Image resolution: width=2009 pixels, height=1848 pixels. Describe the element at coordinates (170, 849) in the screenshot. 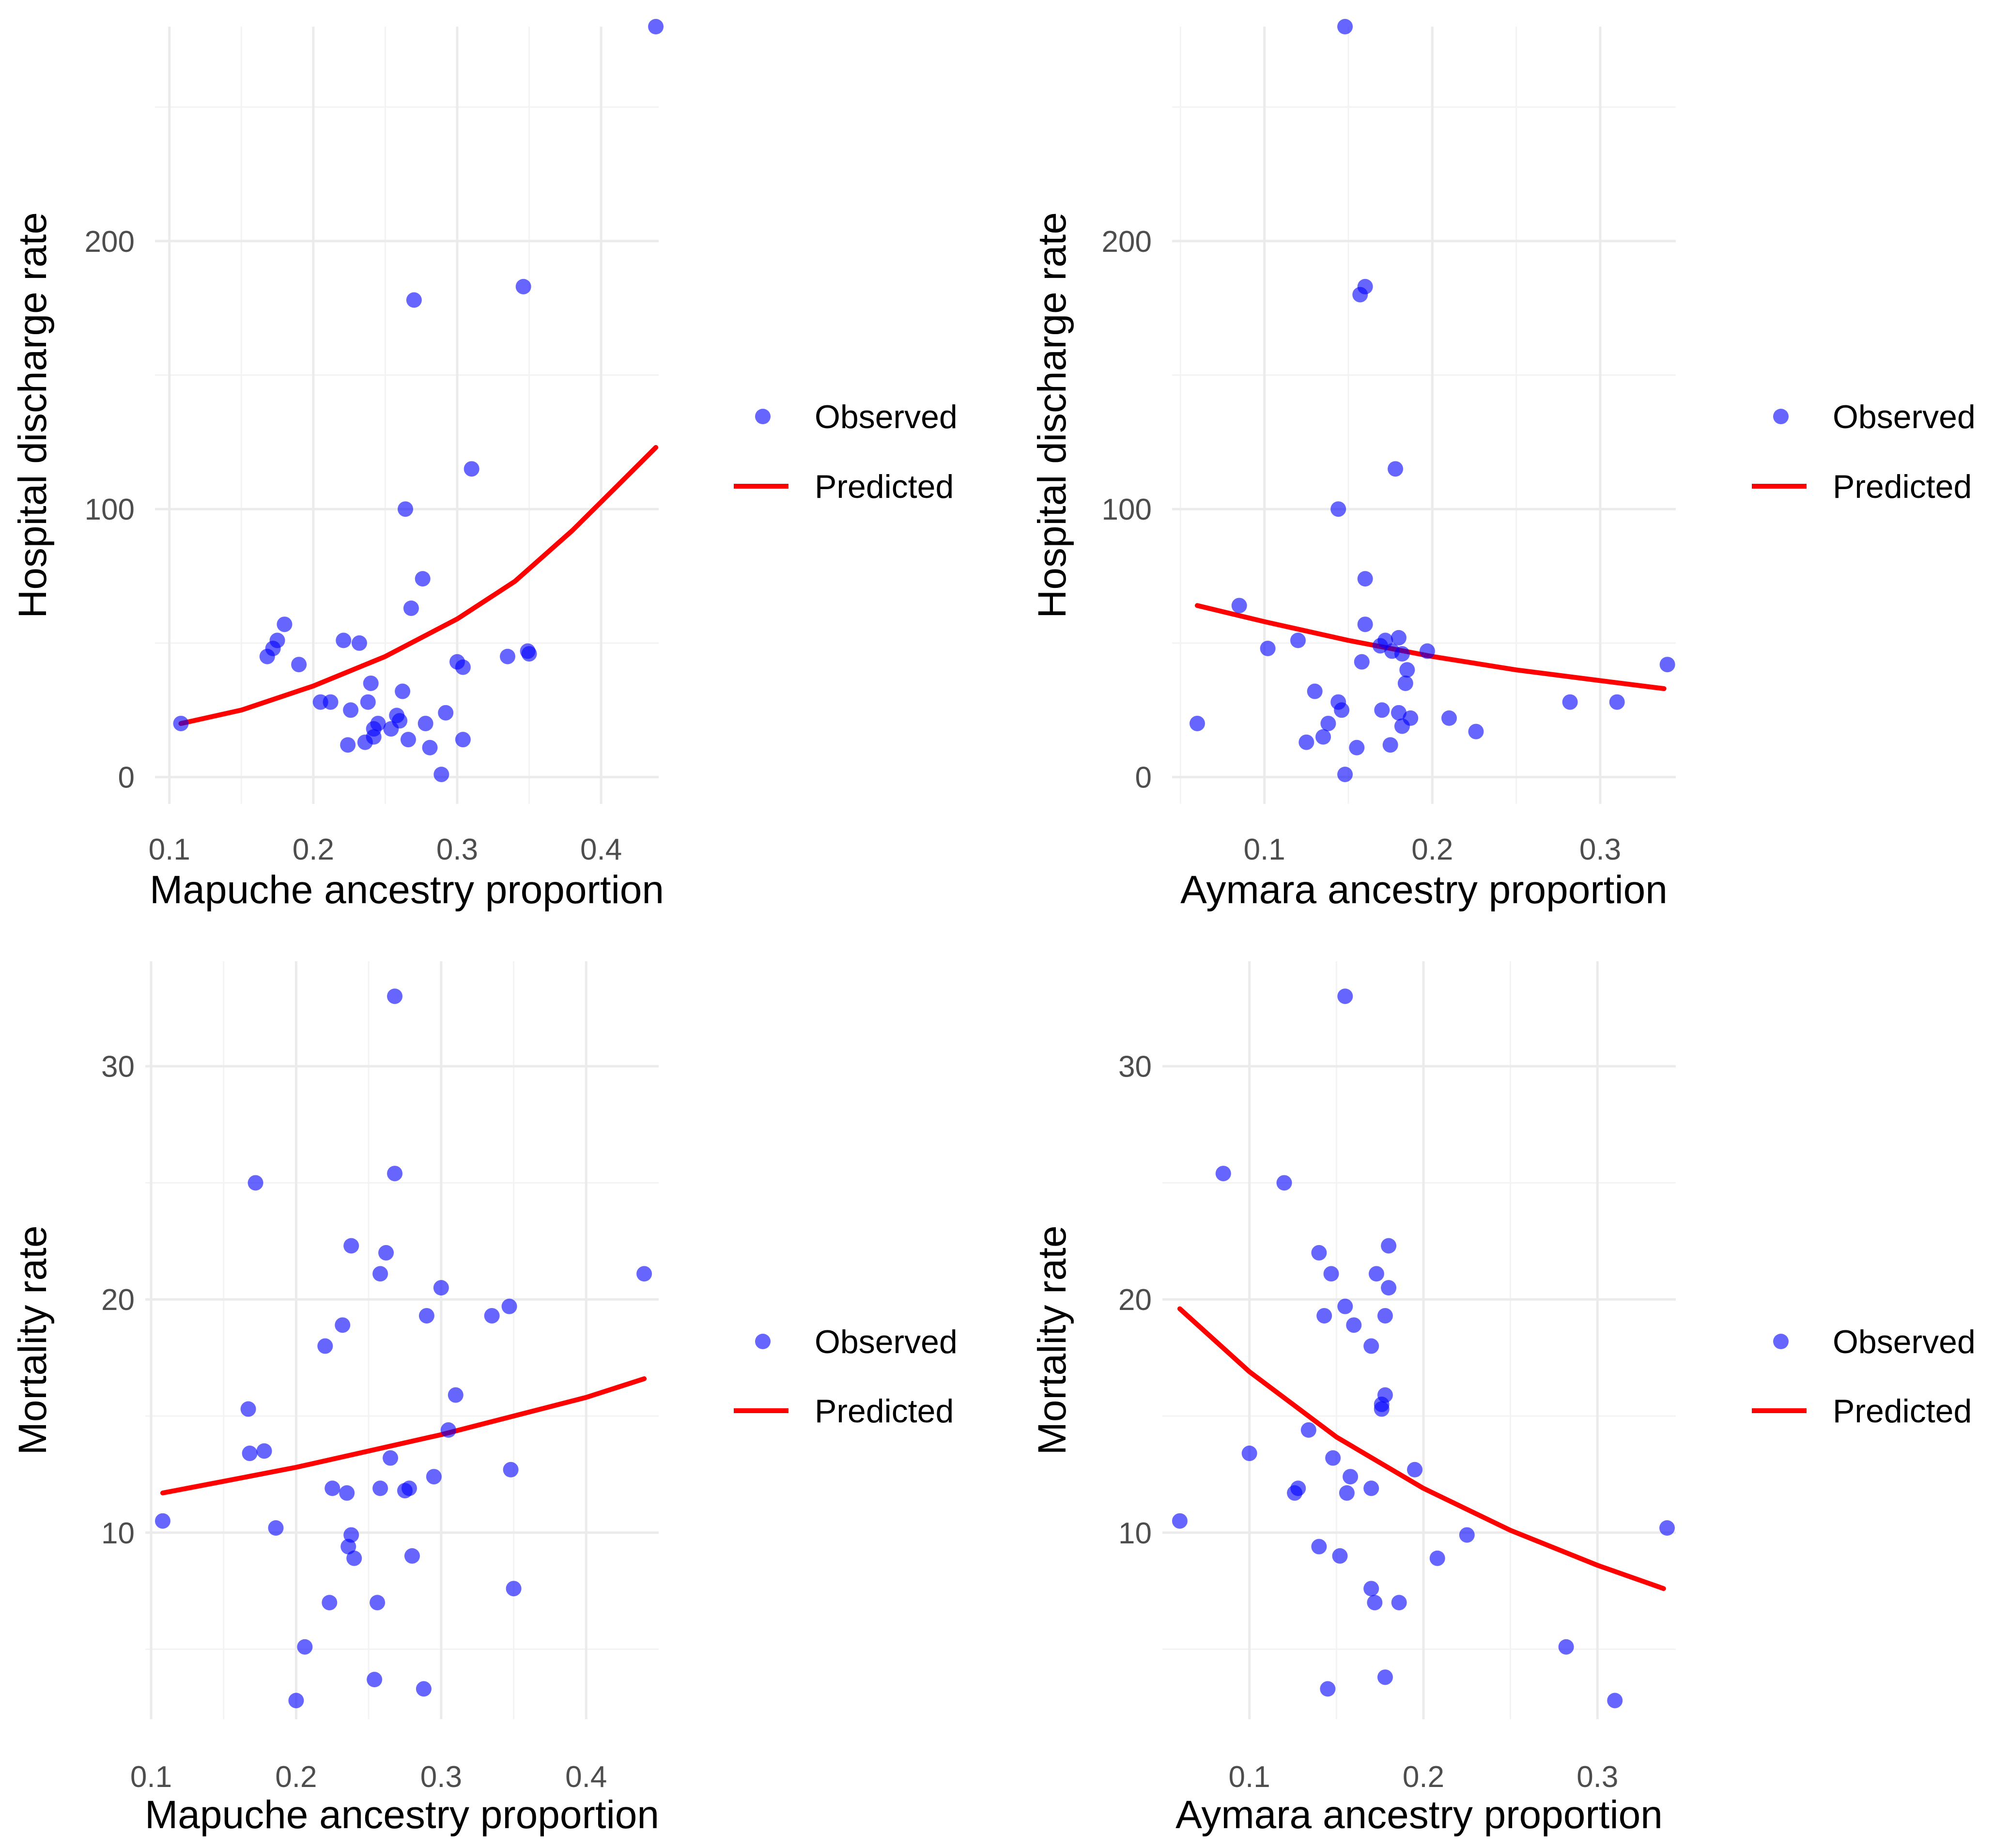

I see `x-tick-label: 0.1` at that location.